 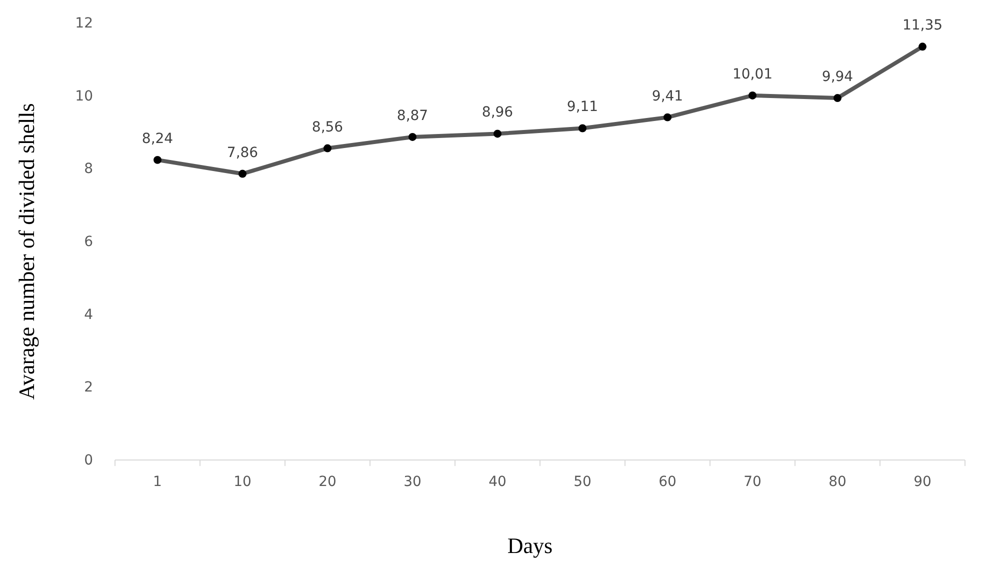 What do you see at coordinates (88, 169) in the screenshot?
I see `y-tick-label: 8` at bounding box center [88, 169].